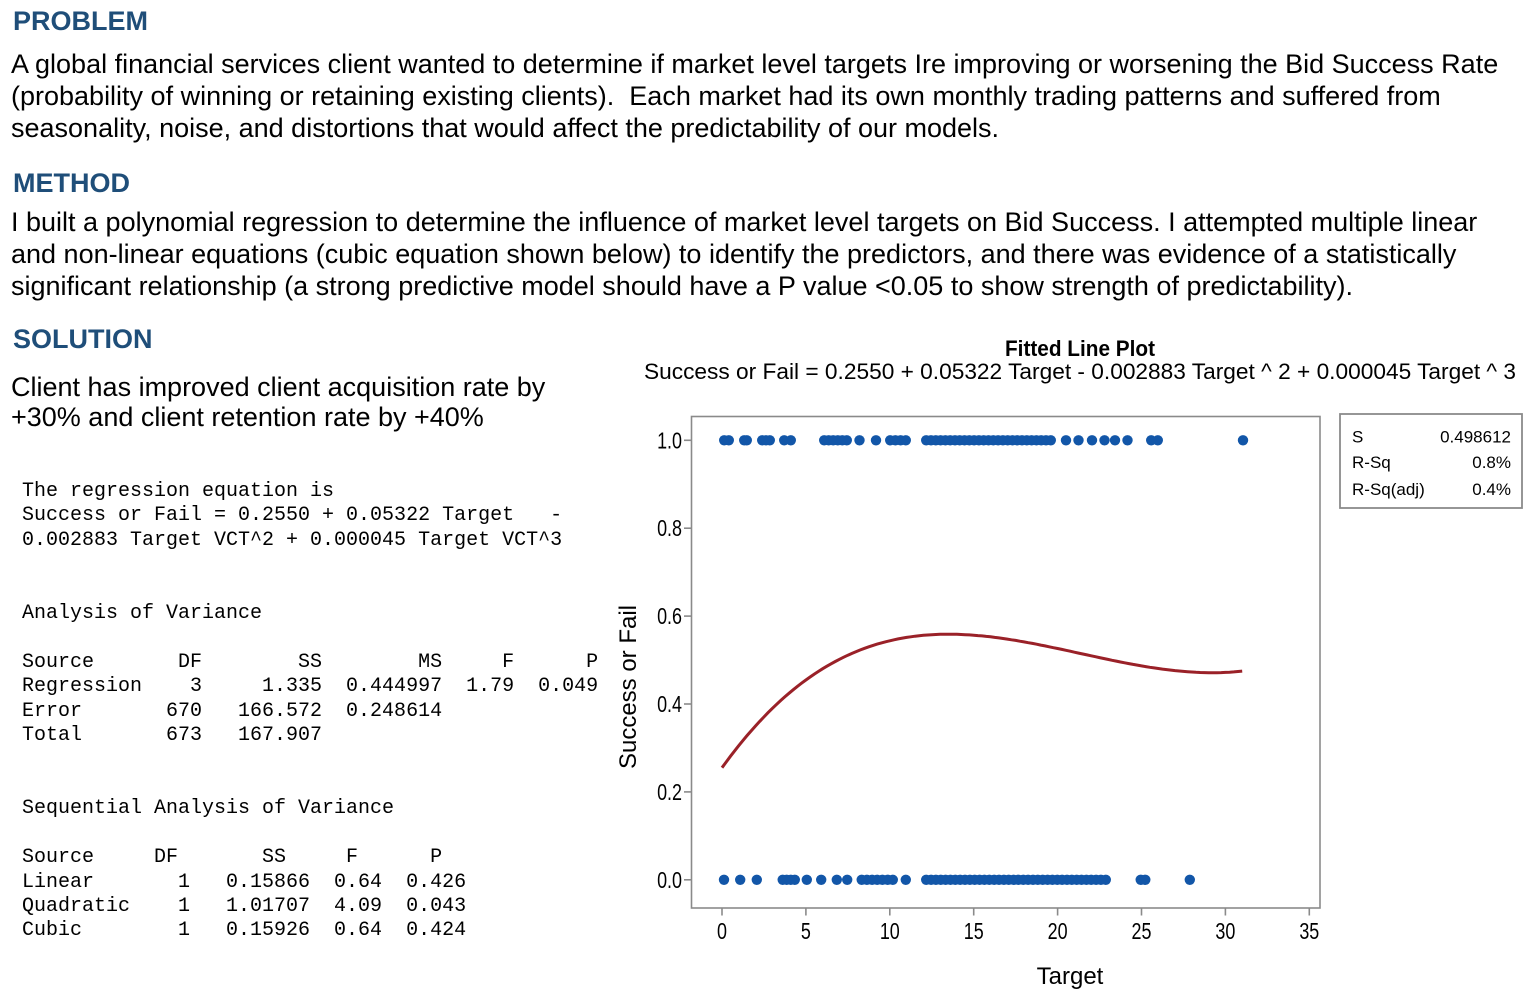 Image resolution: width=1536 pixels, height=1002 pixels. Describe the element at coordinates (1357, 437) in the screenshot. I see `svg-text: S` at that location.